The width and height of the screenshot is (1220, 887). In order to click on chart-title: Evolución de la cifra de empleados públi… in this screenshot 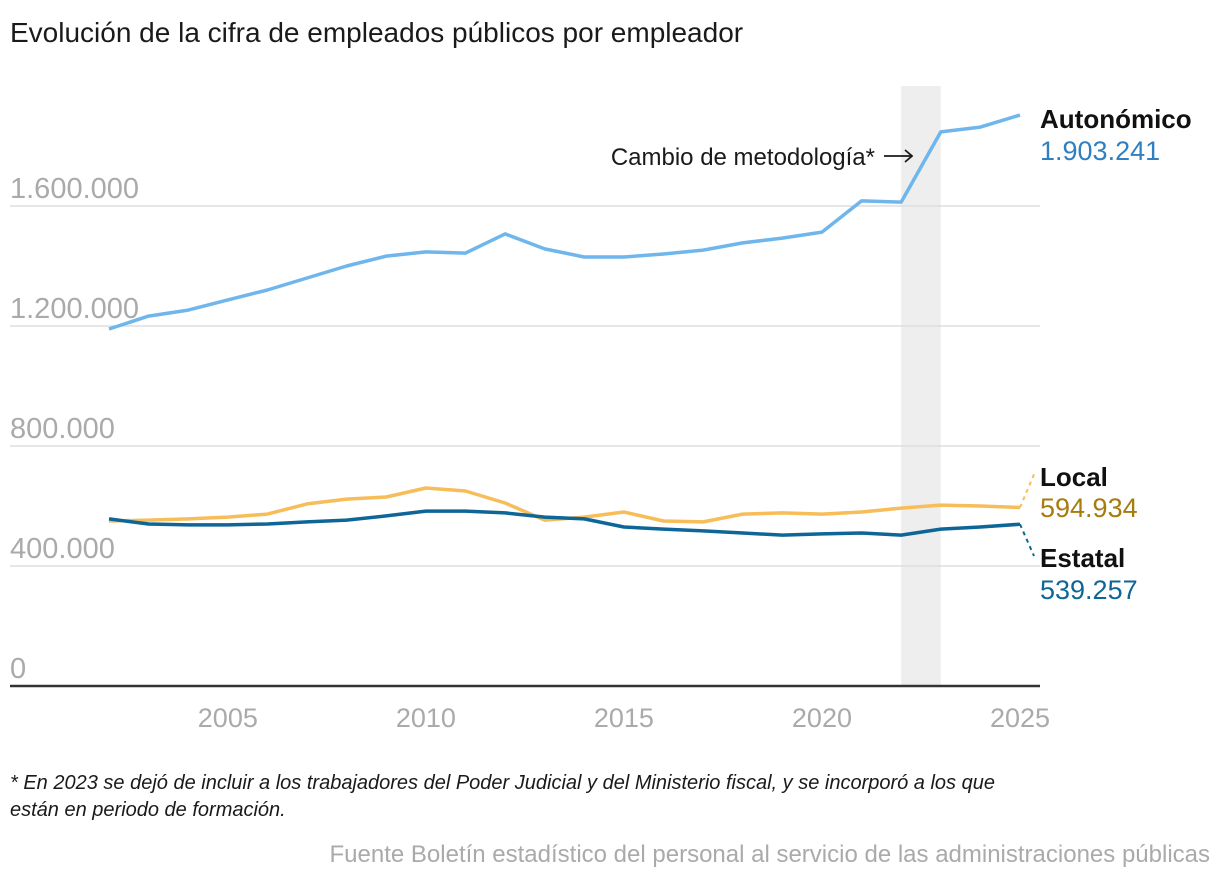, I will do `click(376, 32)`.